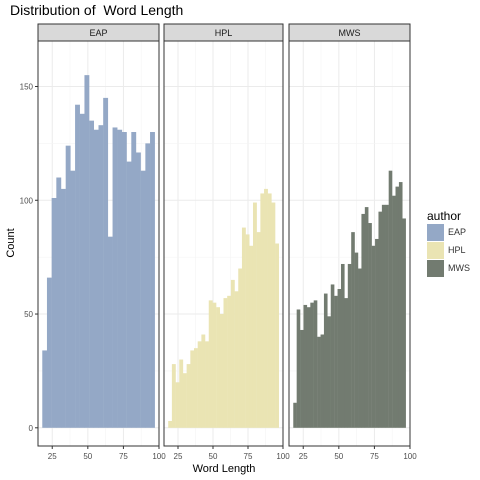  What do you see at coordinates (457, 232) in the screenshot?
I see `legend-label-eap: EAP` at bounding box center [457, 232].